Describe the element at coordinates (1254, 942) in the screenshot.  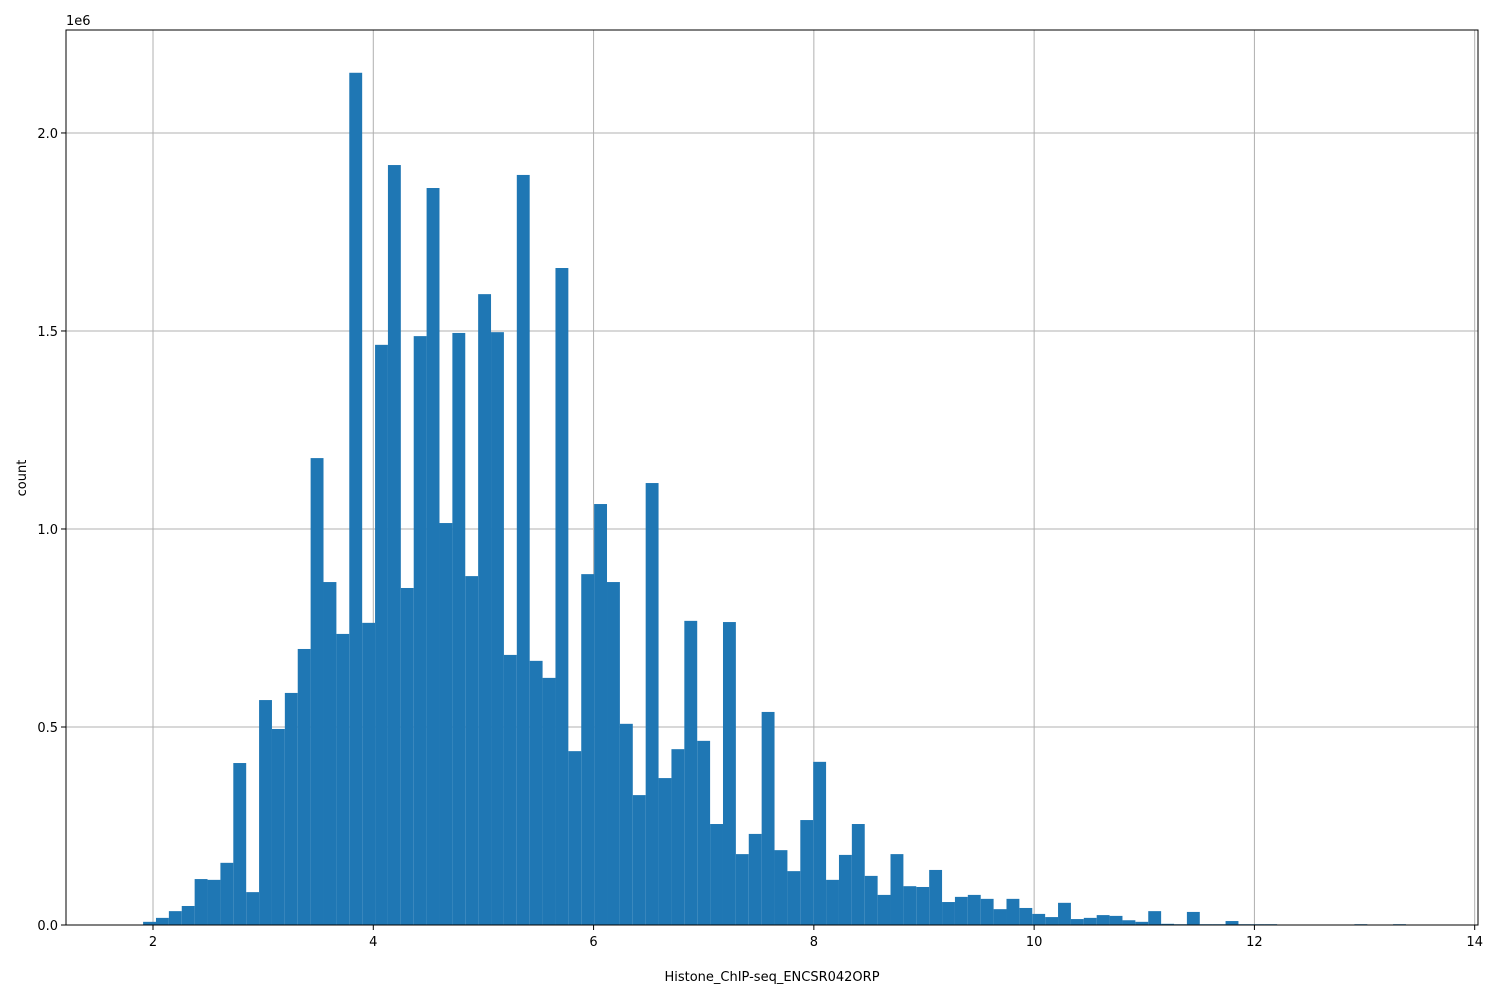
I see `x-tick-label: 12` at that location.